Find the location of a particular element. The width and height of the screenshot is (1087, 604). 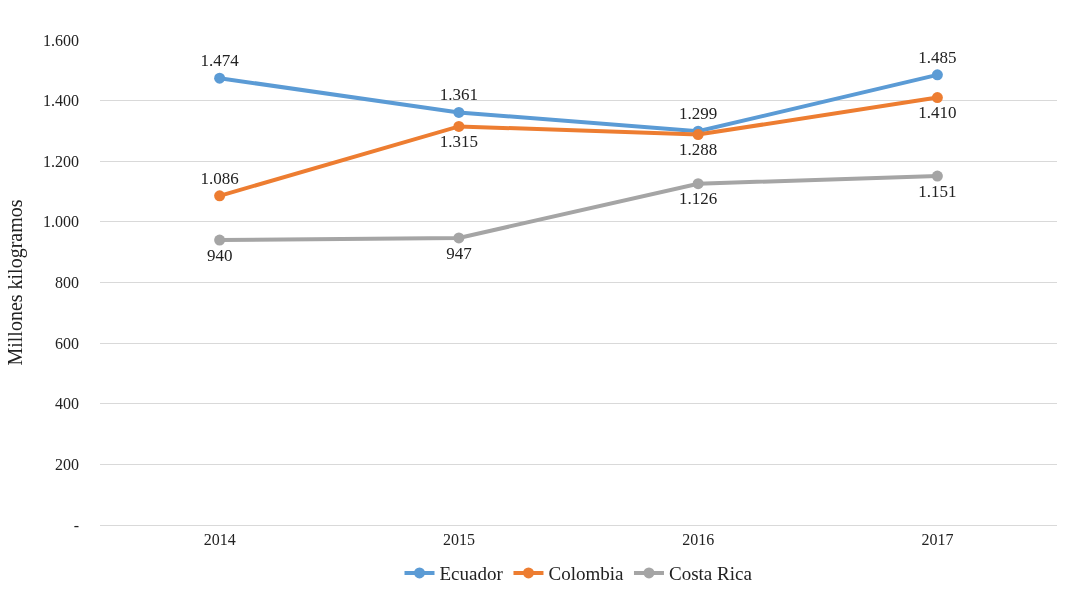

data-label: 1.361 is located at coordinates (459, 95).